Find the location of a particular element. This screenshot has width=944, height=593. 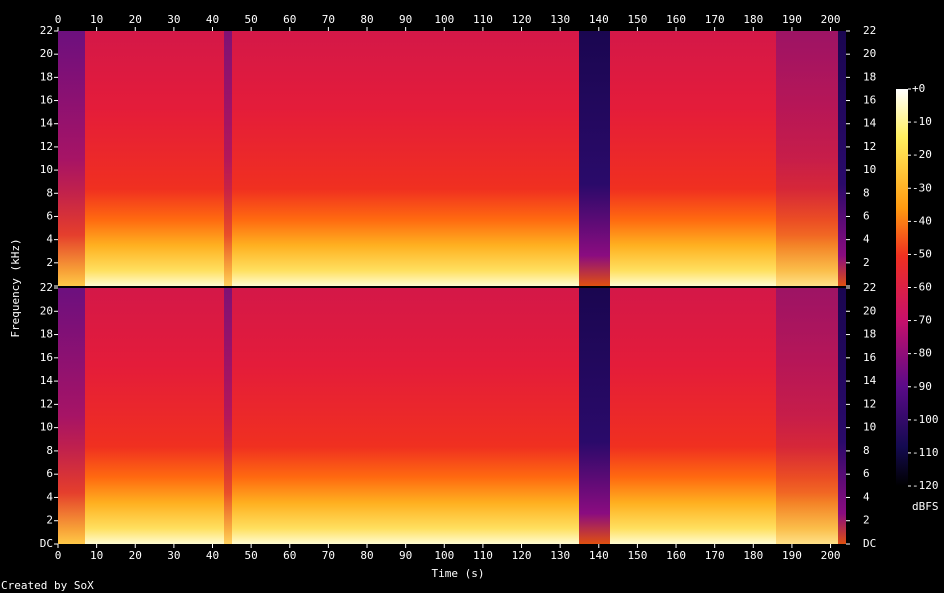

x-tick-label: 170 is located at coordinates (715, 555).